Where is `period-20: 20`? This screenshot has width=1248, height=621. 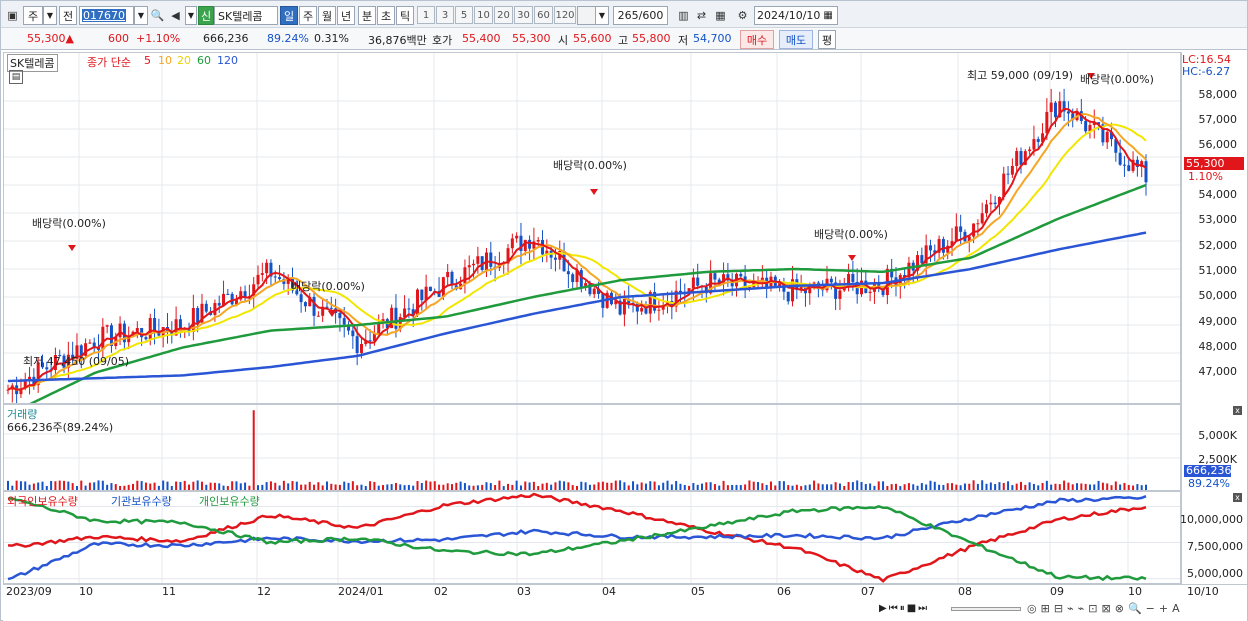
period-20: 20 is located at coordinates (503, 15).